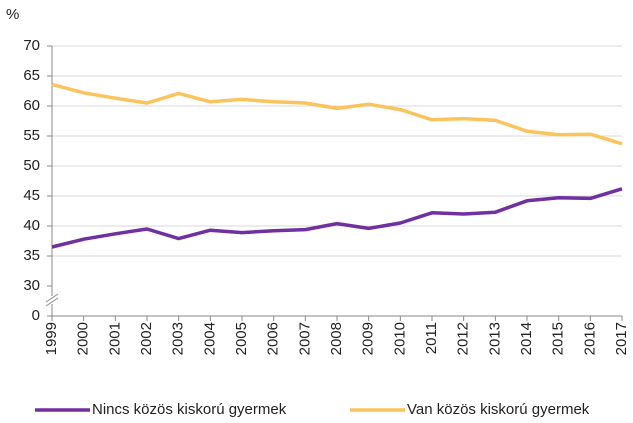 The height and width of the screenshot is (423, 633). What do you see at coordinates (31, 285) in the screenshot?
I see `y-tick-label: 30` at bounding box center [31, 285].